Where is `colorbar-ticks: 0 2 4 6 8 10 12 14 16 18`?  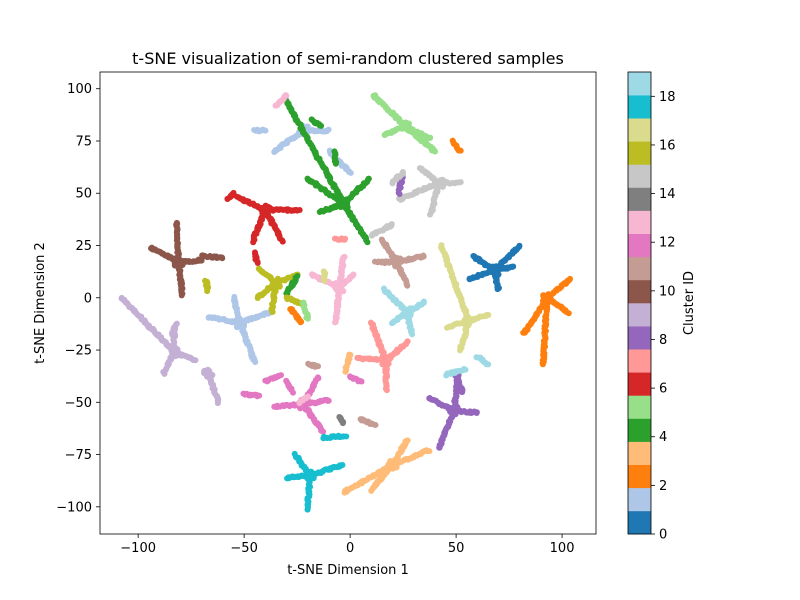 colorbar-ticks: 0 2 4 6 8 10 12 14 16 18 is located at coordinates (663, 316).